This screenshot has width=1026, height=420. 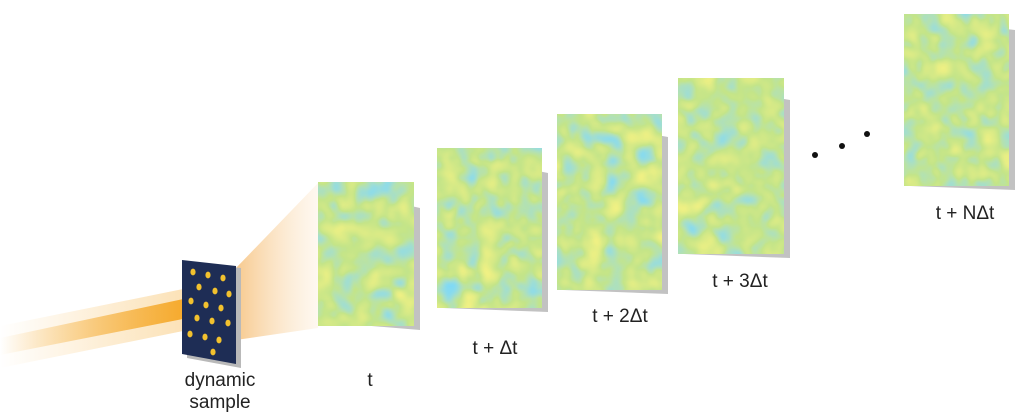 I want to click on dynamic-sample-label-line1: dynamic, so click(x=220, y=380).